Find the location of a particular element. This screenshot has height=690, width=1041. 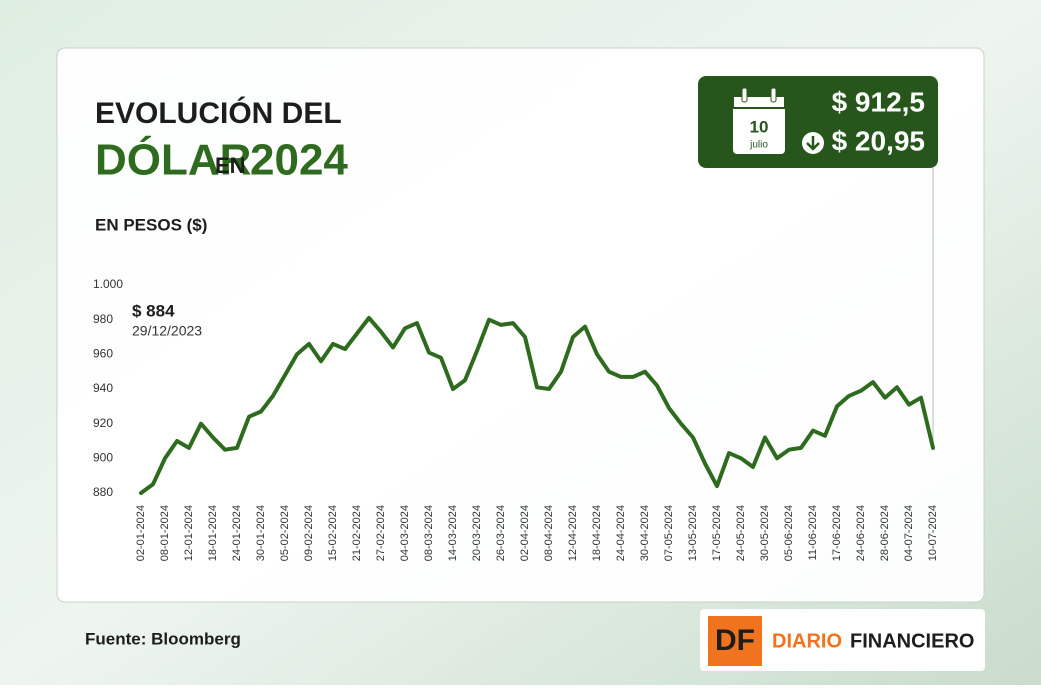

x-tick-label: 07-05-2024 is located at coordinates (669, 533).